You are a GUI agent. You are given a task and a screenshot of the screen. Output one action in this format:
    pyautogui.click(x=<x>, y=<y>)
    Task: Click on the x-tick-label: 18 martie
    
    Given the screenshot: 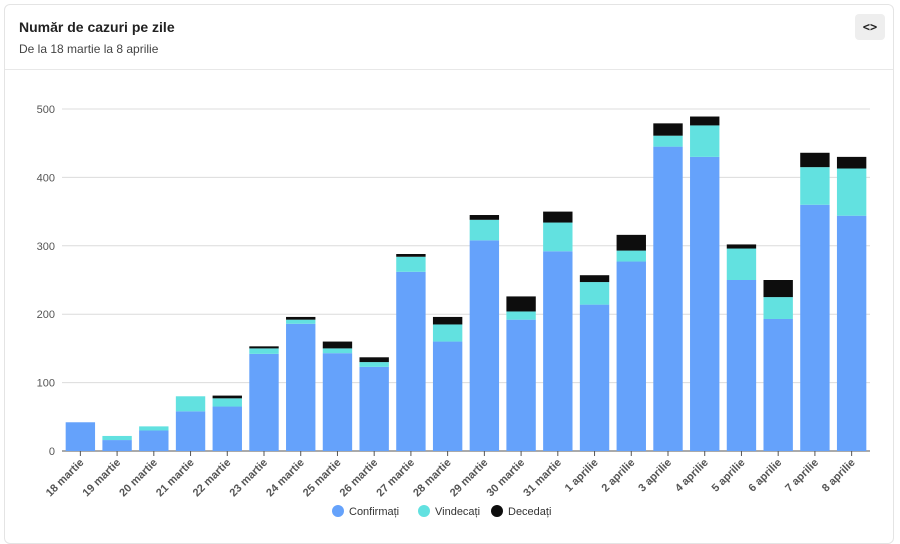 What is the action you would take?
    pyautogui.click(x=65, y=478)
    